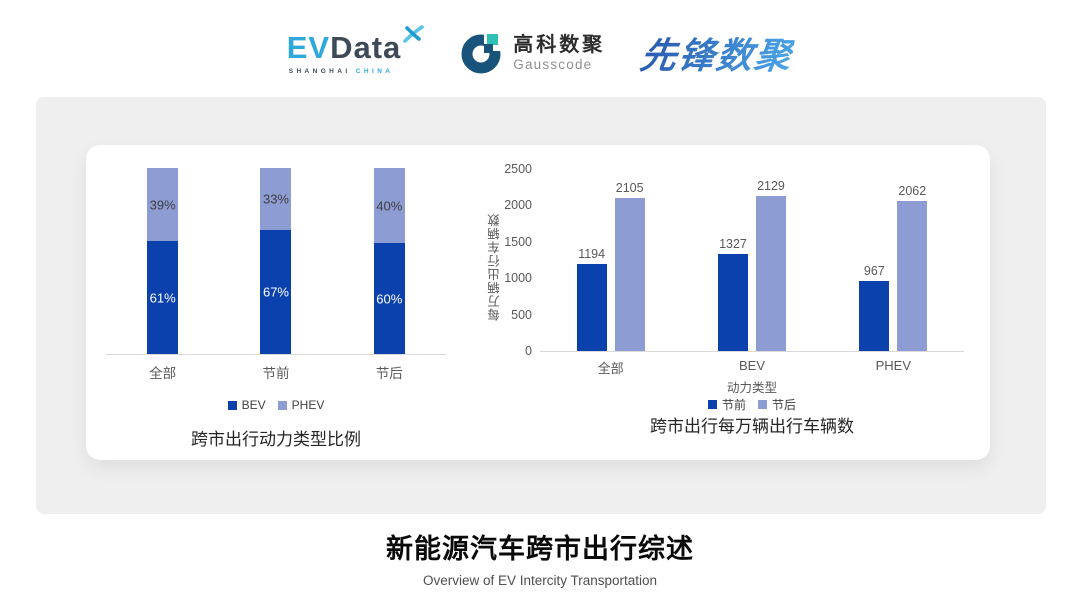  I want to click on y-tick-label: 1500, so click(518, 241).